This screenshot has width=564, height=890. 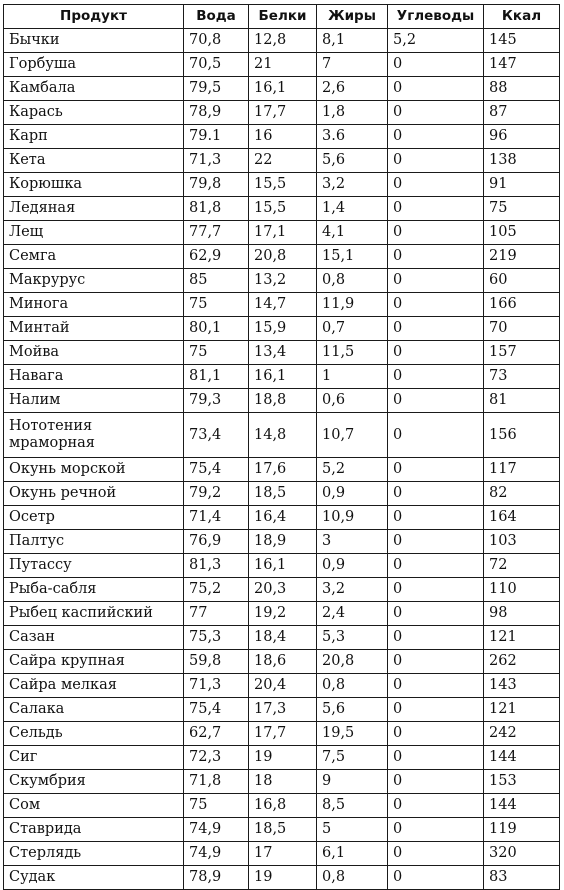 I want to click on cell-water: 70,5, so click(x=216, y=64).